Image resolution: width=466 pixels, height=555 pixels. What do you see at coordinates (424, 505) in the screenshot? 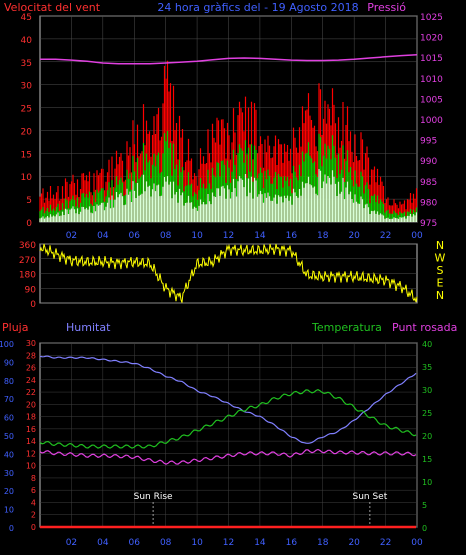
I see `temp-y-tick-label: 5` at bounding box center [424, 505].